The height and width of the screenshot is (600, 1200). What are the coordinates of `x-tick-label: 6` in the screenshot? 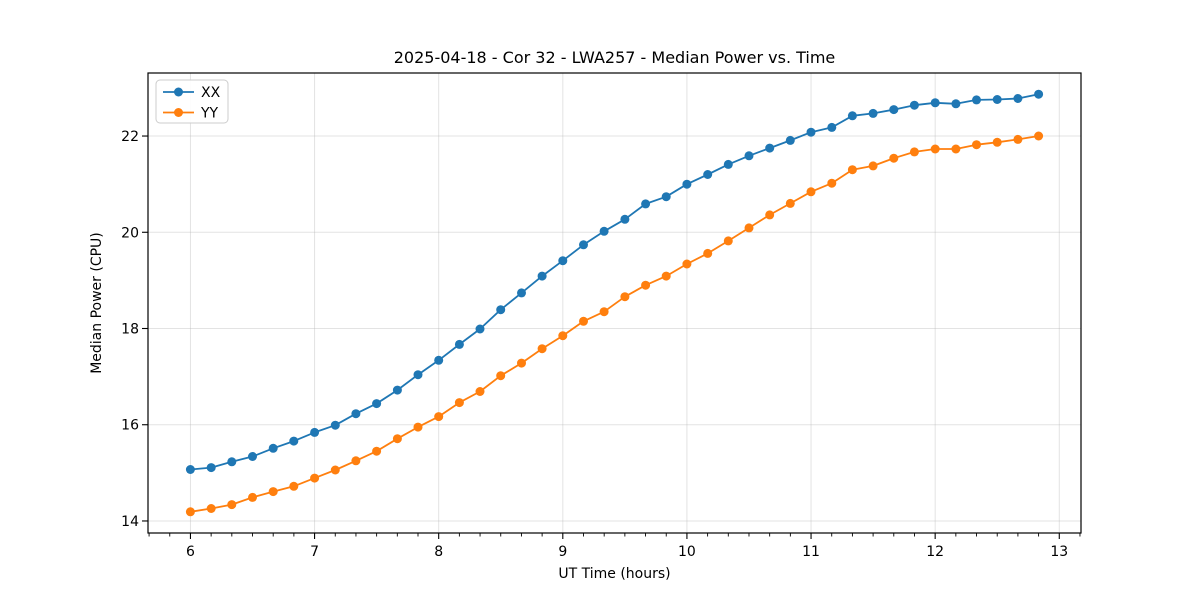 It's located at (190, 552).